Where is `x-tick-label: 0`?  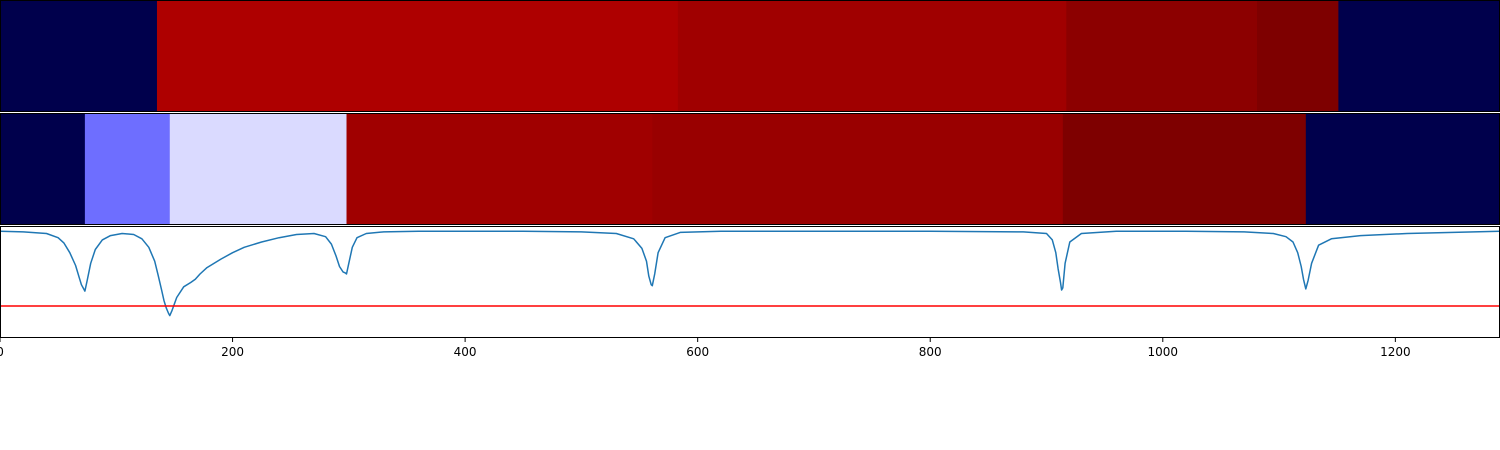 x-tick-label: 0 is located at coordinates (2, 352).